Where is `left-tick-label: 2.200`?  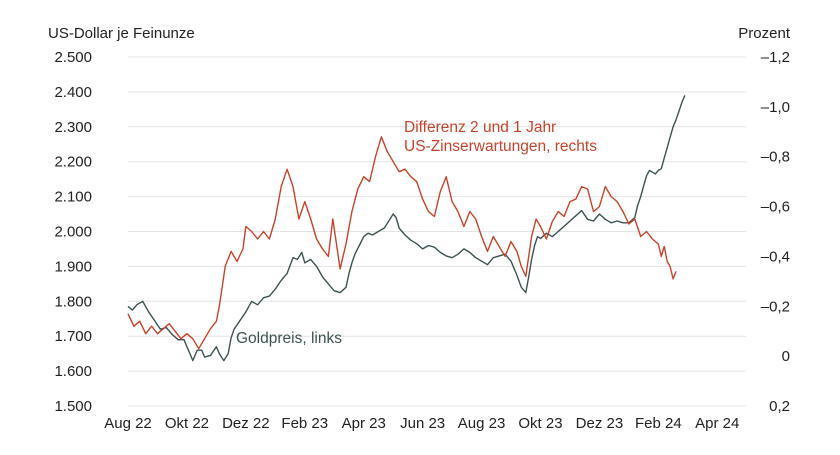
left-tick-label: 2.200 is located at coordinates (73, 162).